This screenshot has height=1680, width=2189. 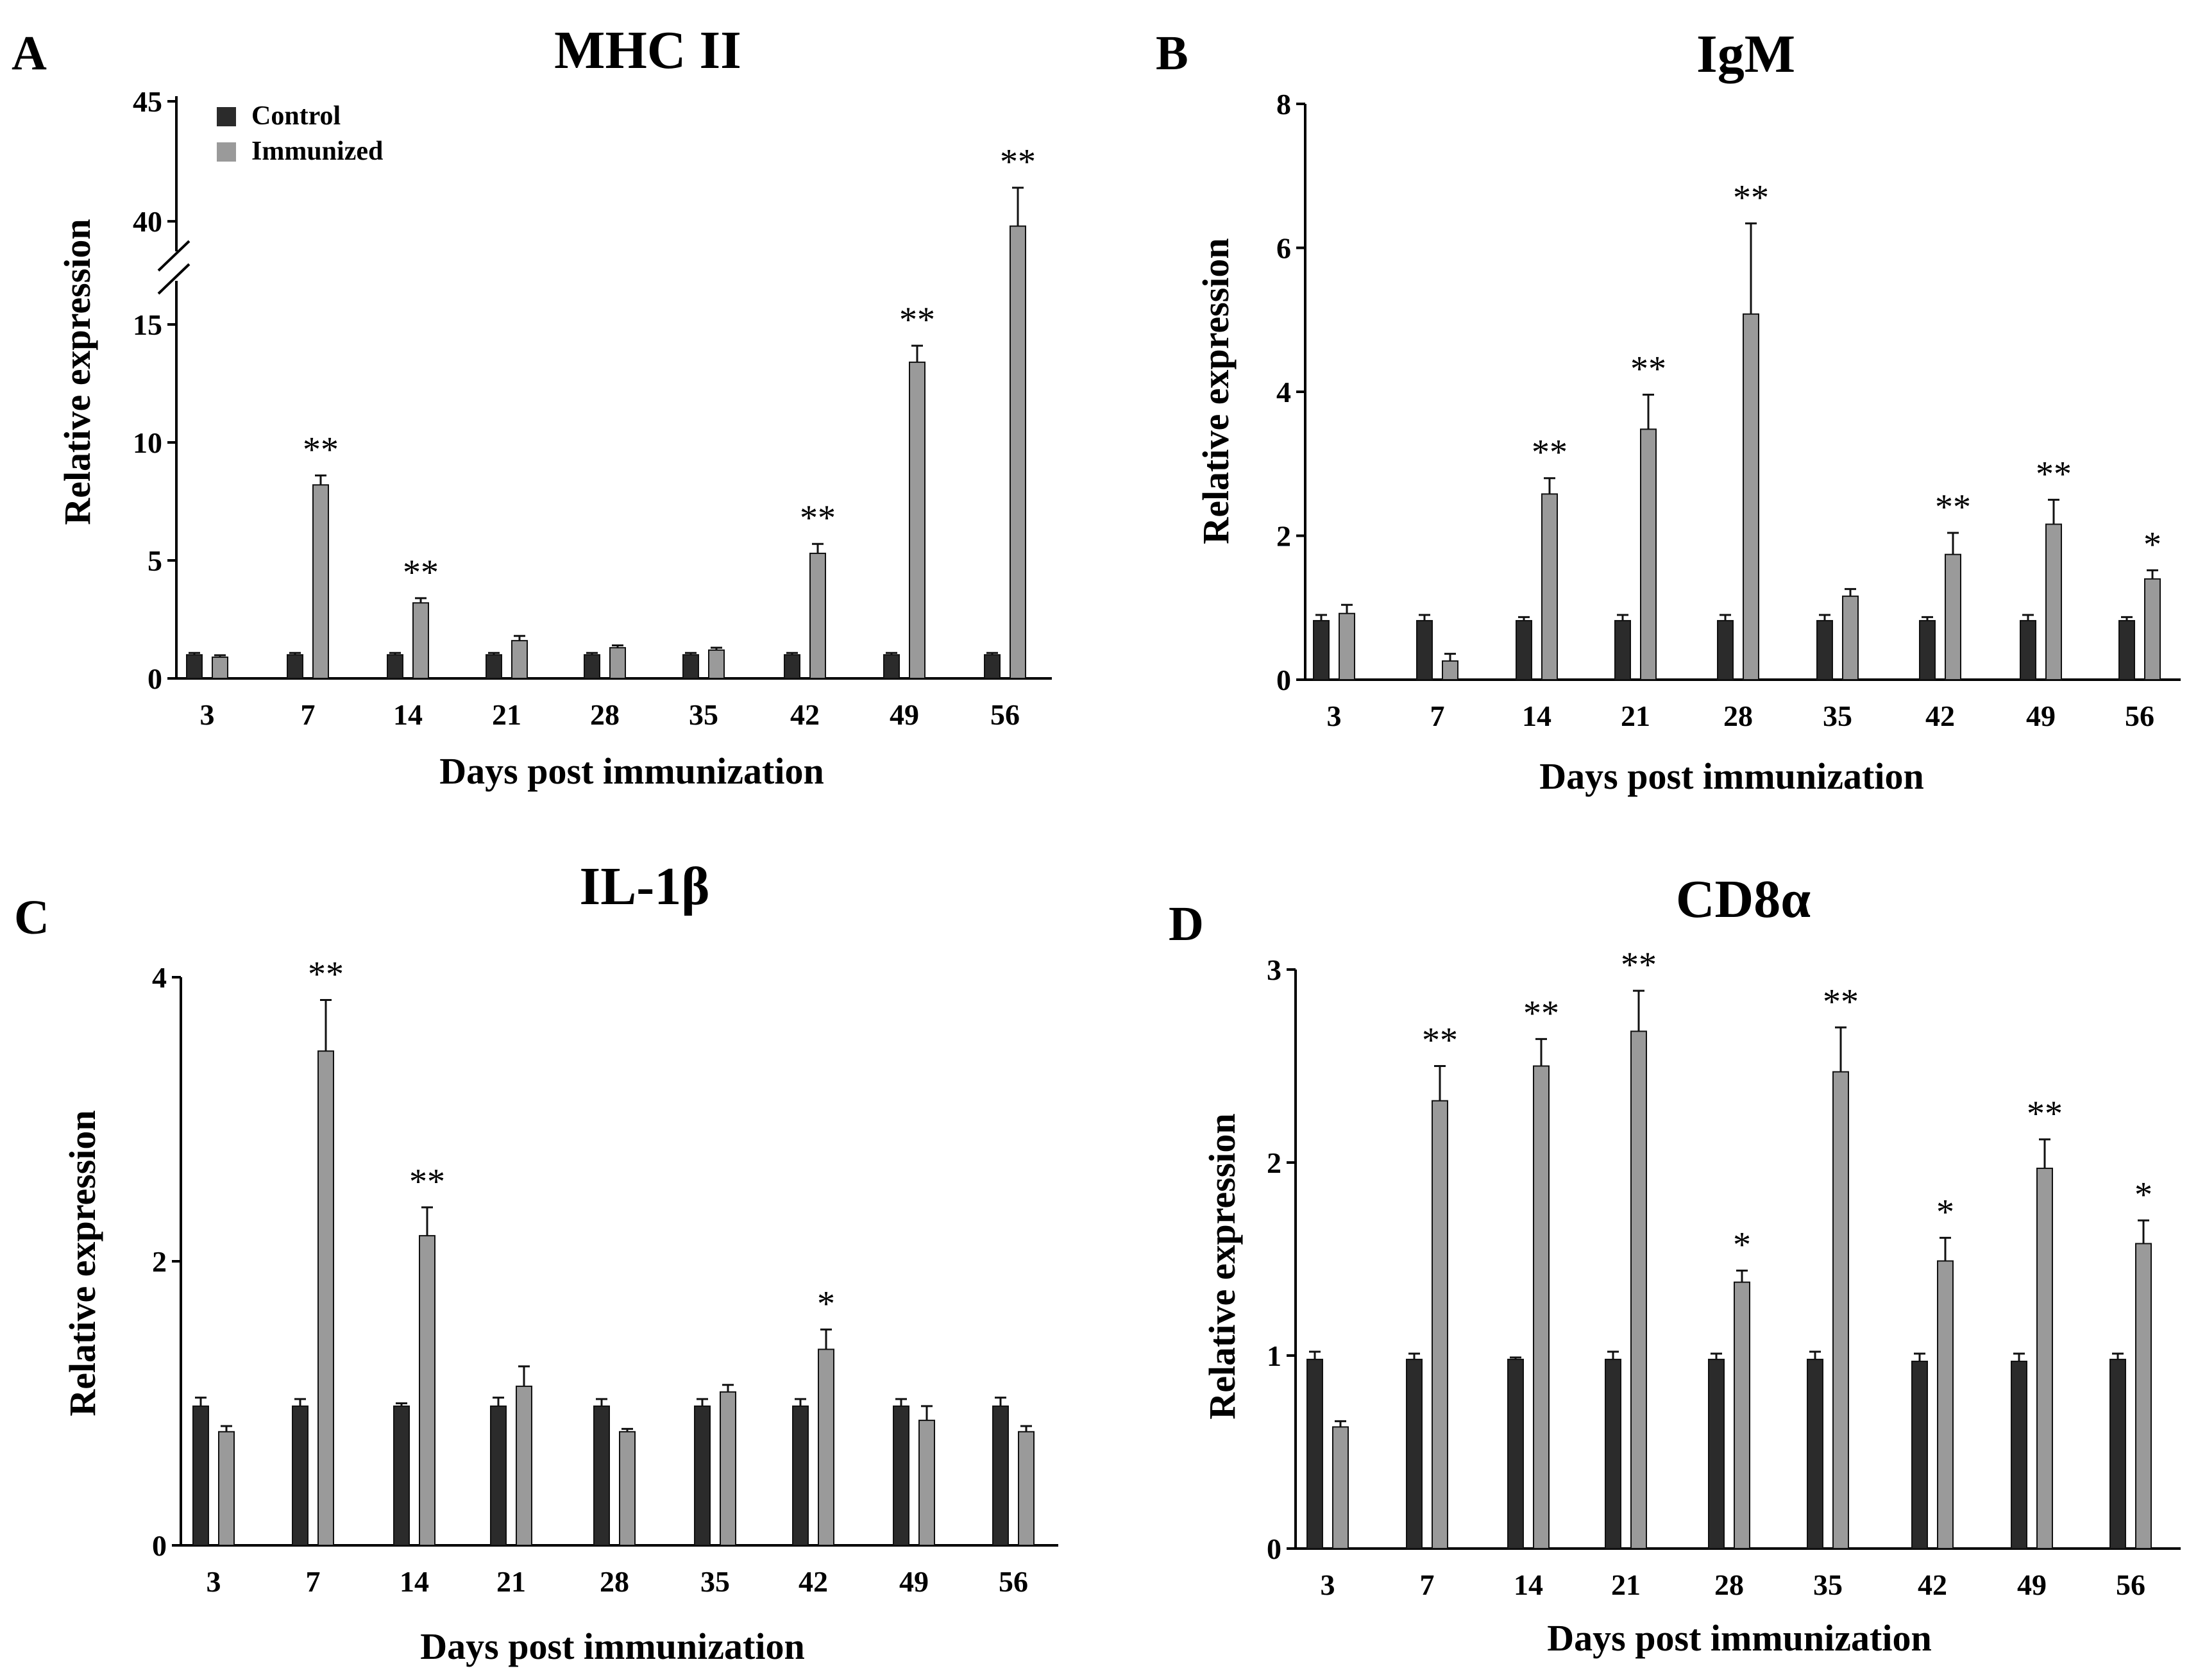 What do you see at coordinates (612, 1646) in the screenshot?
I see `x-axis-label-c: Days post immunization` at bounding box center [612, 1646].